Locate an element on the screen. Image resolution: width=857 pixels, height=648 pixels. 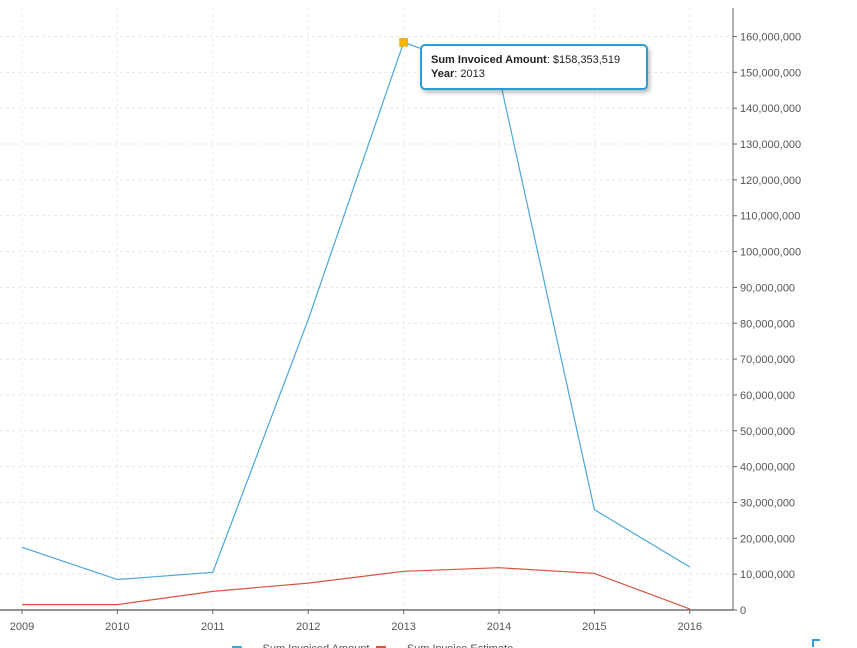
highlight-markers is located at coordinates (403, 42).